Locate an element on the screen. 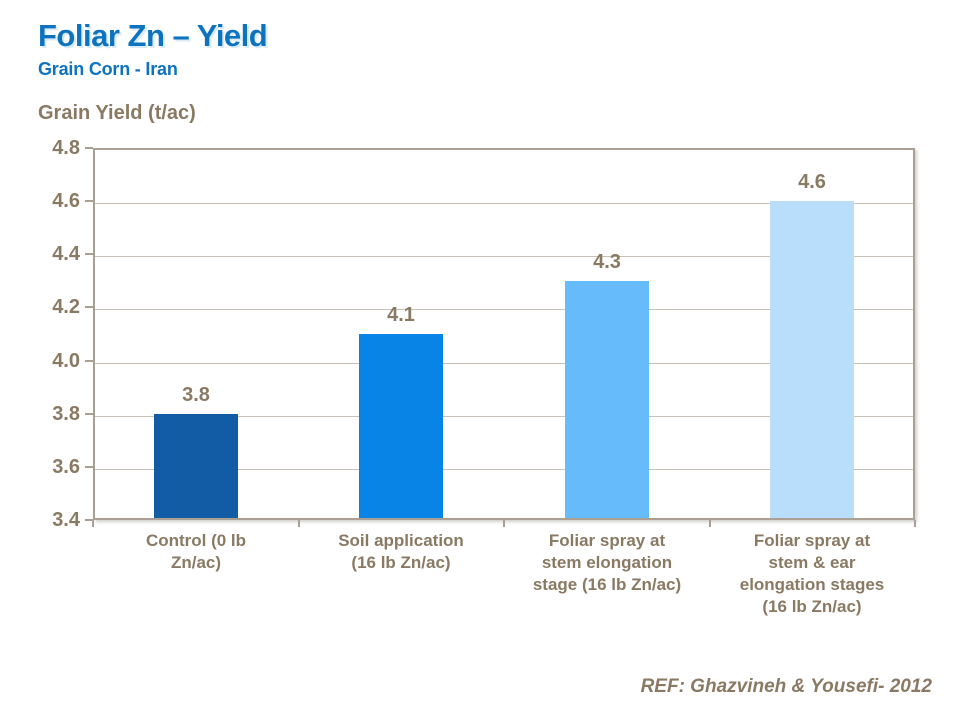  y-tick-label-4.6: 4.6 is located at coordinates (66, 201).